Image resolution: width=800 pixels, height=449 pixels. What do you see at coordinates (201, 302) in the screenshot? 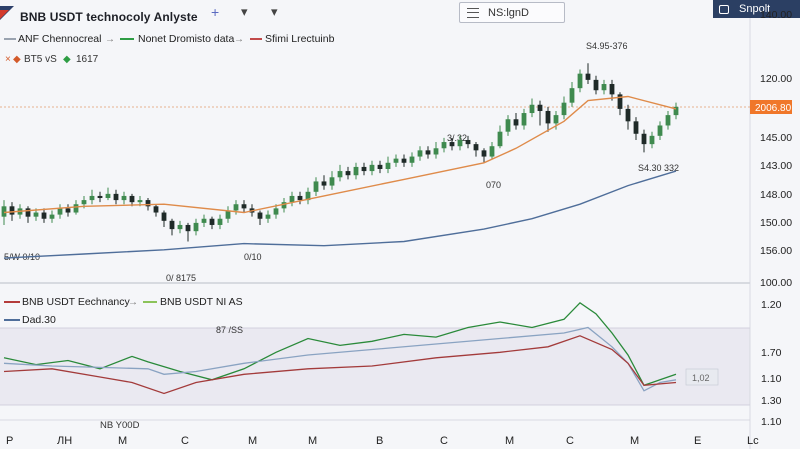
I see `legend-bottom-label-2: BNB USDT NI AS` at bounding box center [201, 302].